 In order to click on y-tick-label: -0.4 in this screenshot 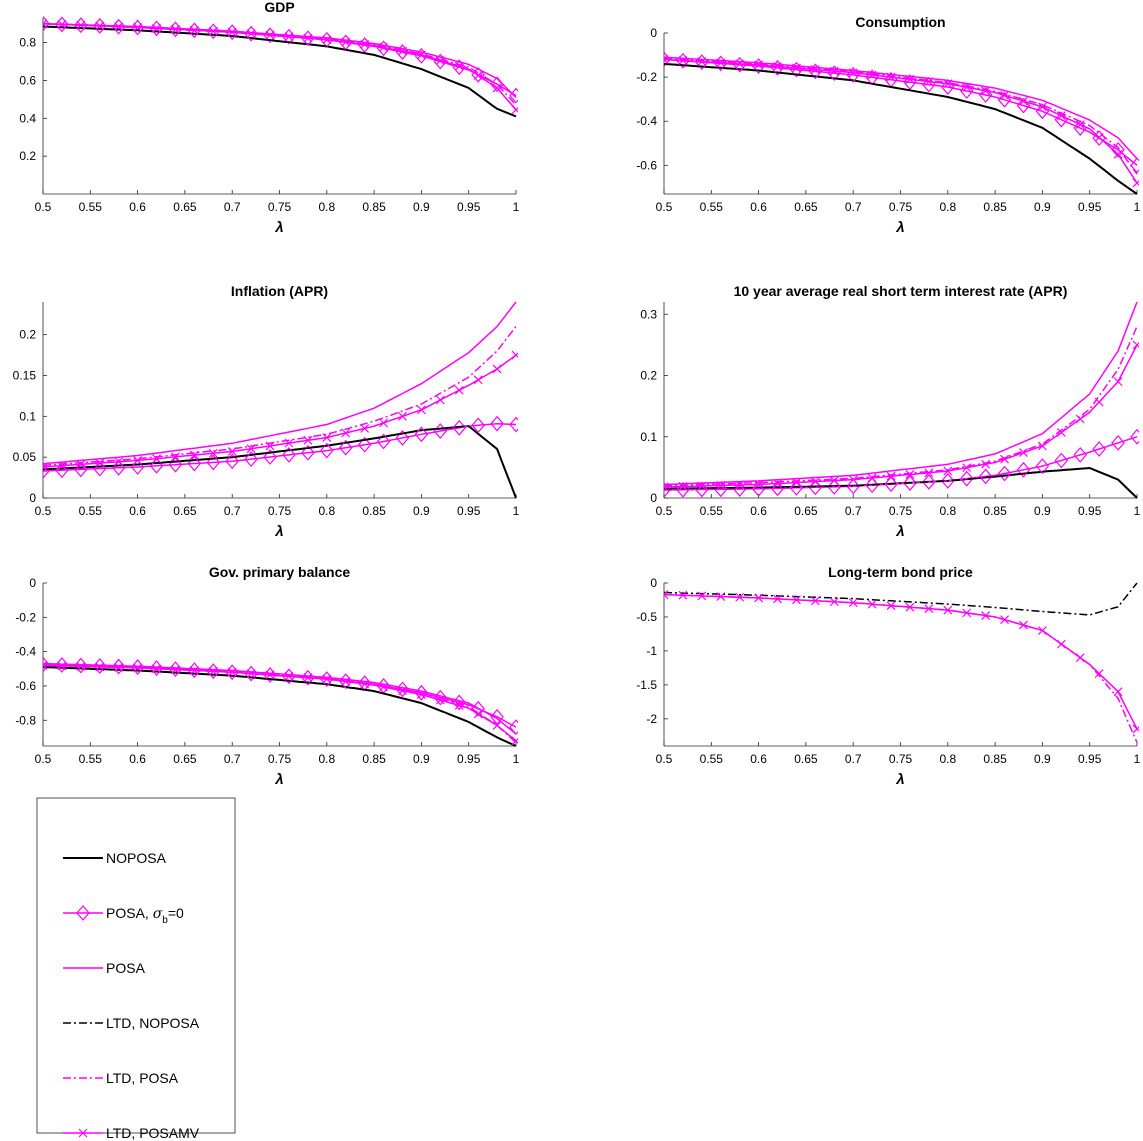, I will do `click(646, 121)`.